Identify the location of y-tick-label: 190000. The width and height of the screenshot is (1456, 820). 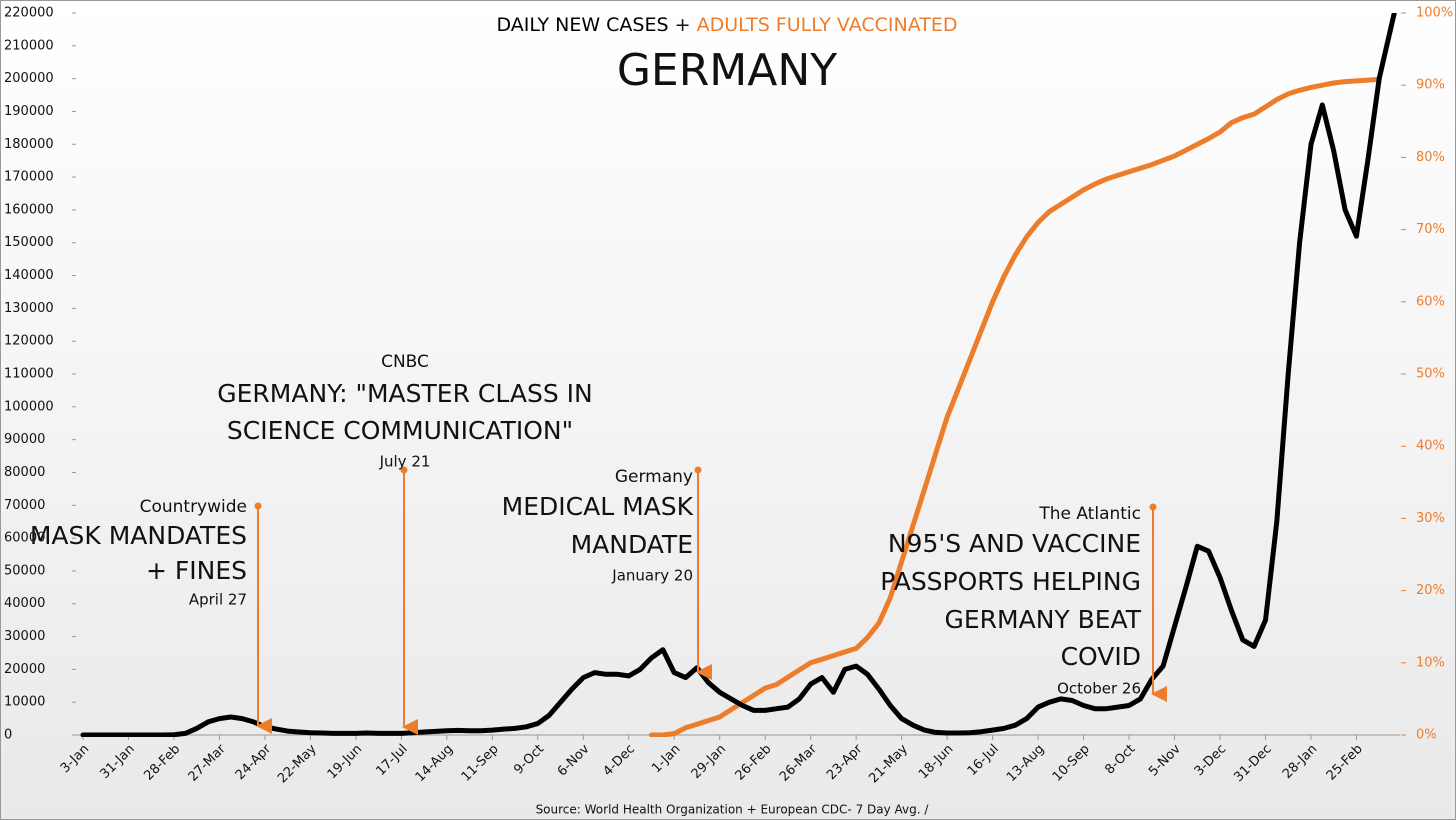
(29, 111).